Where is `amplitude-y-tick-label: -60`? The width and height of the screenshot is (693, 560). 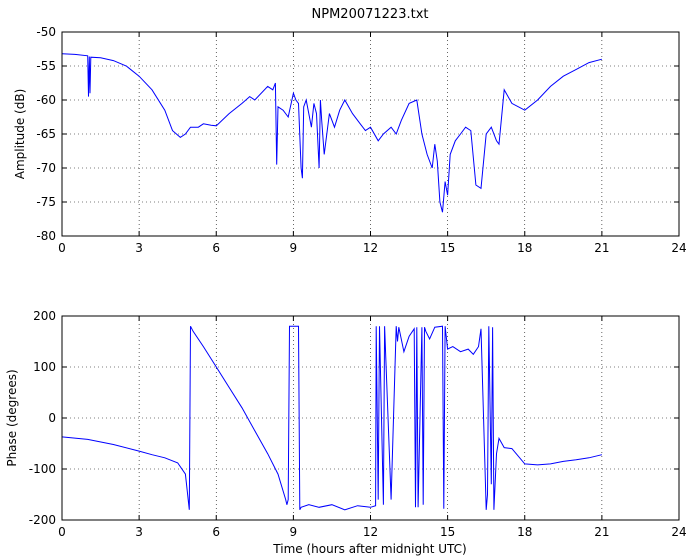 amplitude-y-tick-label: -60 is located at coordinates (46, 100).